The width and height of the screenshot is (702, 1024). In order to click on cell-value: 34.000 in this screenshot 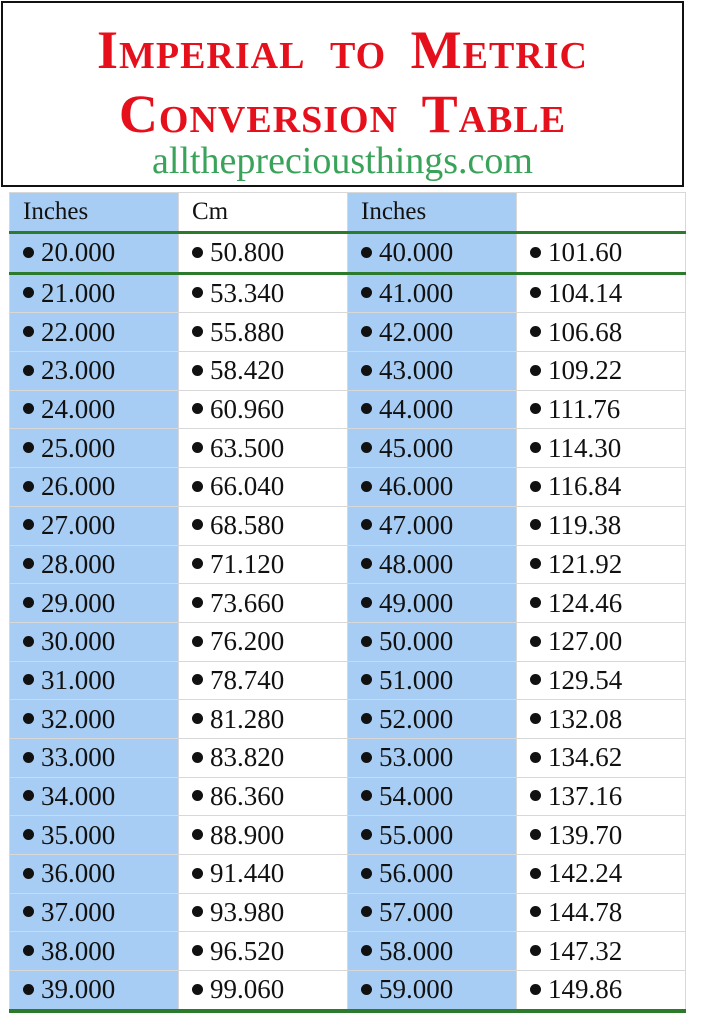, I will do `click(78, 795)`.